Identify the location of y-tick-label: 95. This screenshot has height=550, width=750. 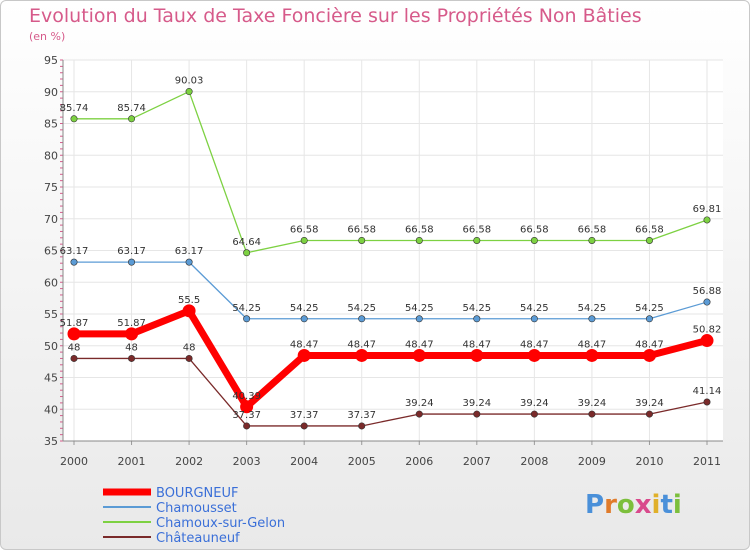
(51, 60).